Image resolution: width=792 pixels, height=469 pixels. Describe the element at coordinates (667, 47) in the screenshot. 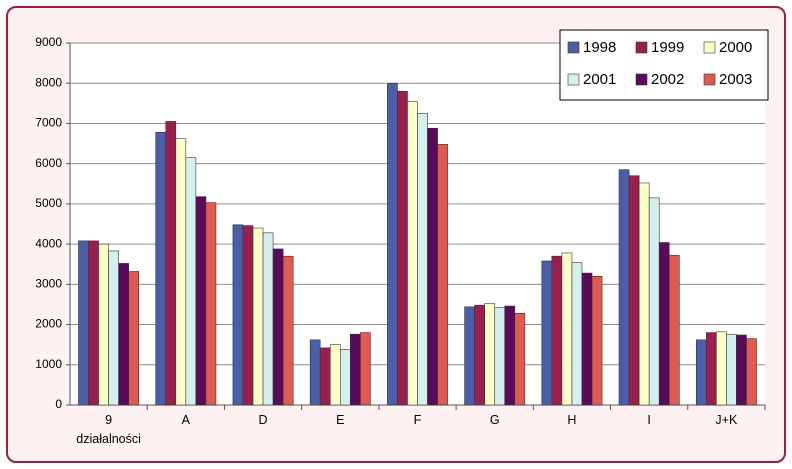

I see `legend-label: 1999` at that location.